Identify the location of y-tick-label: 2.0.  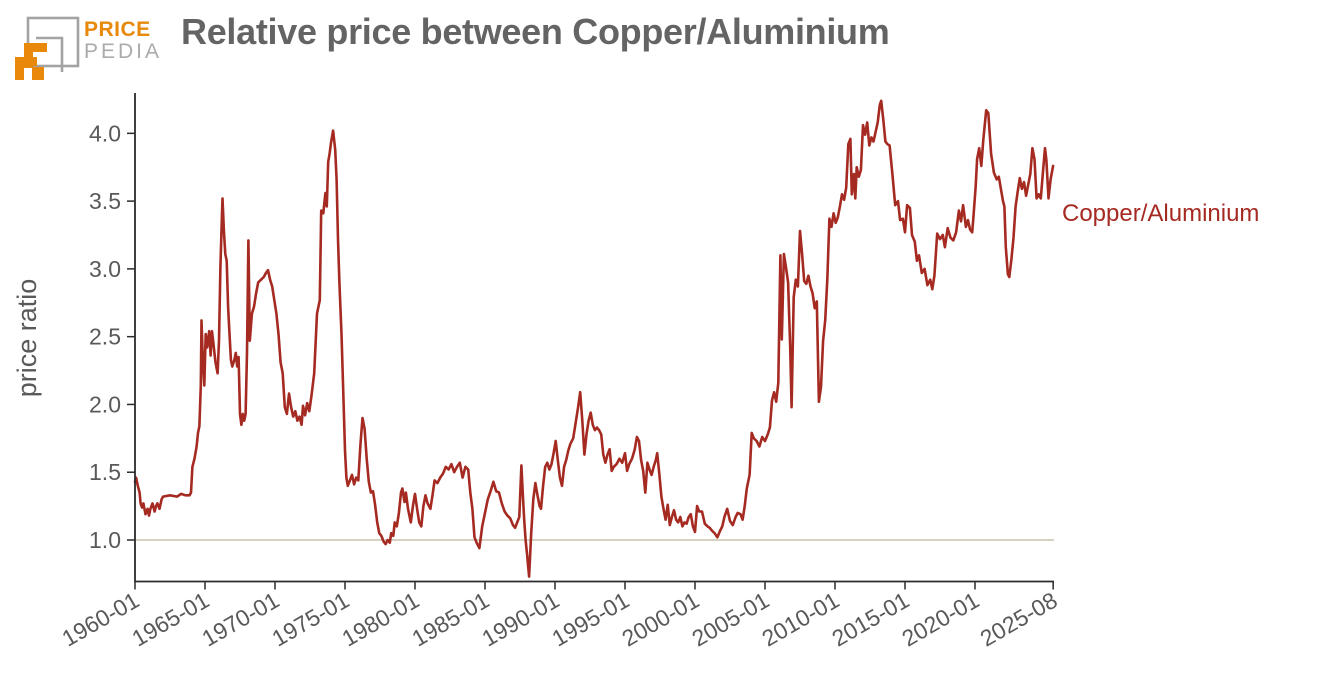
(105, 404).